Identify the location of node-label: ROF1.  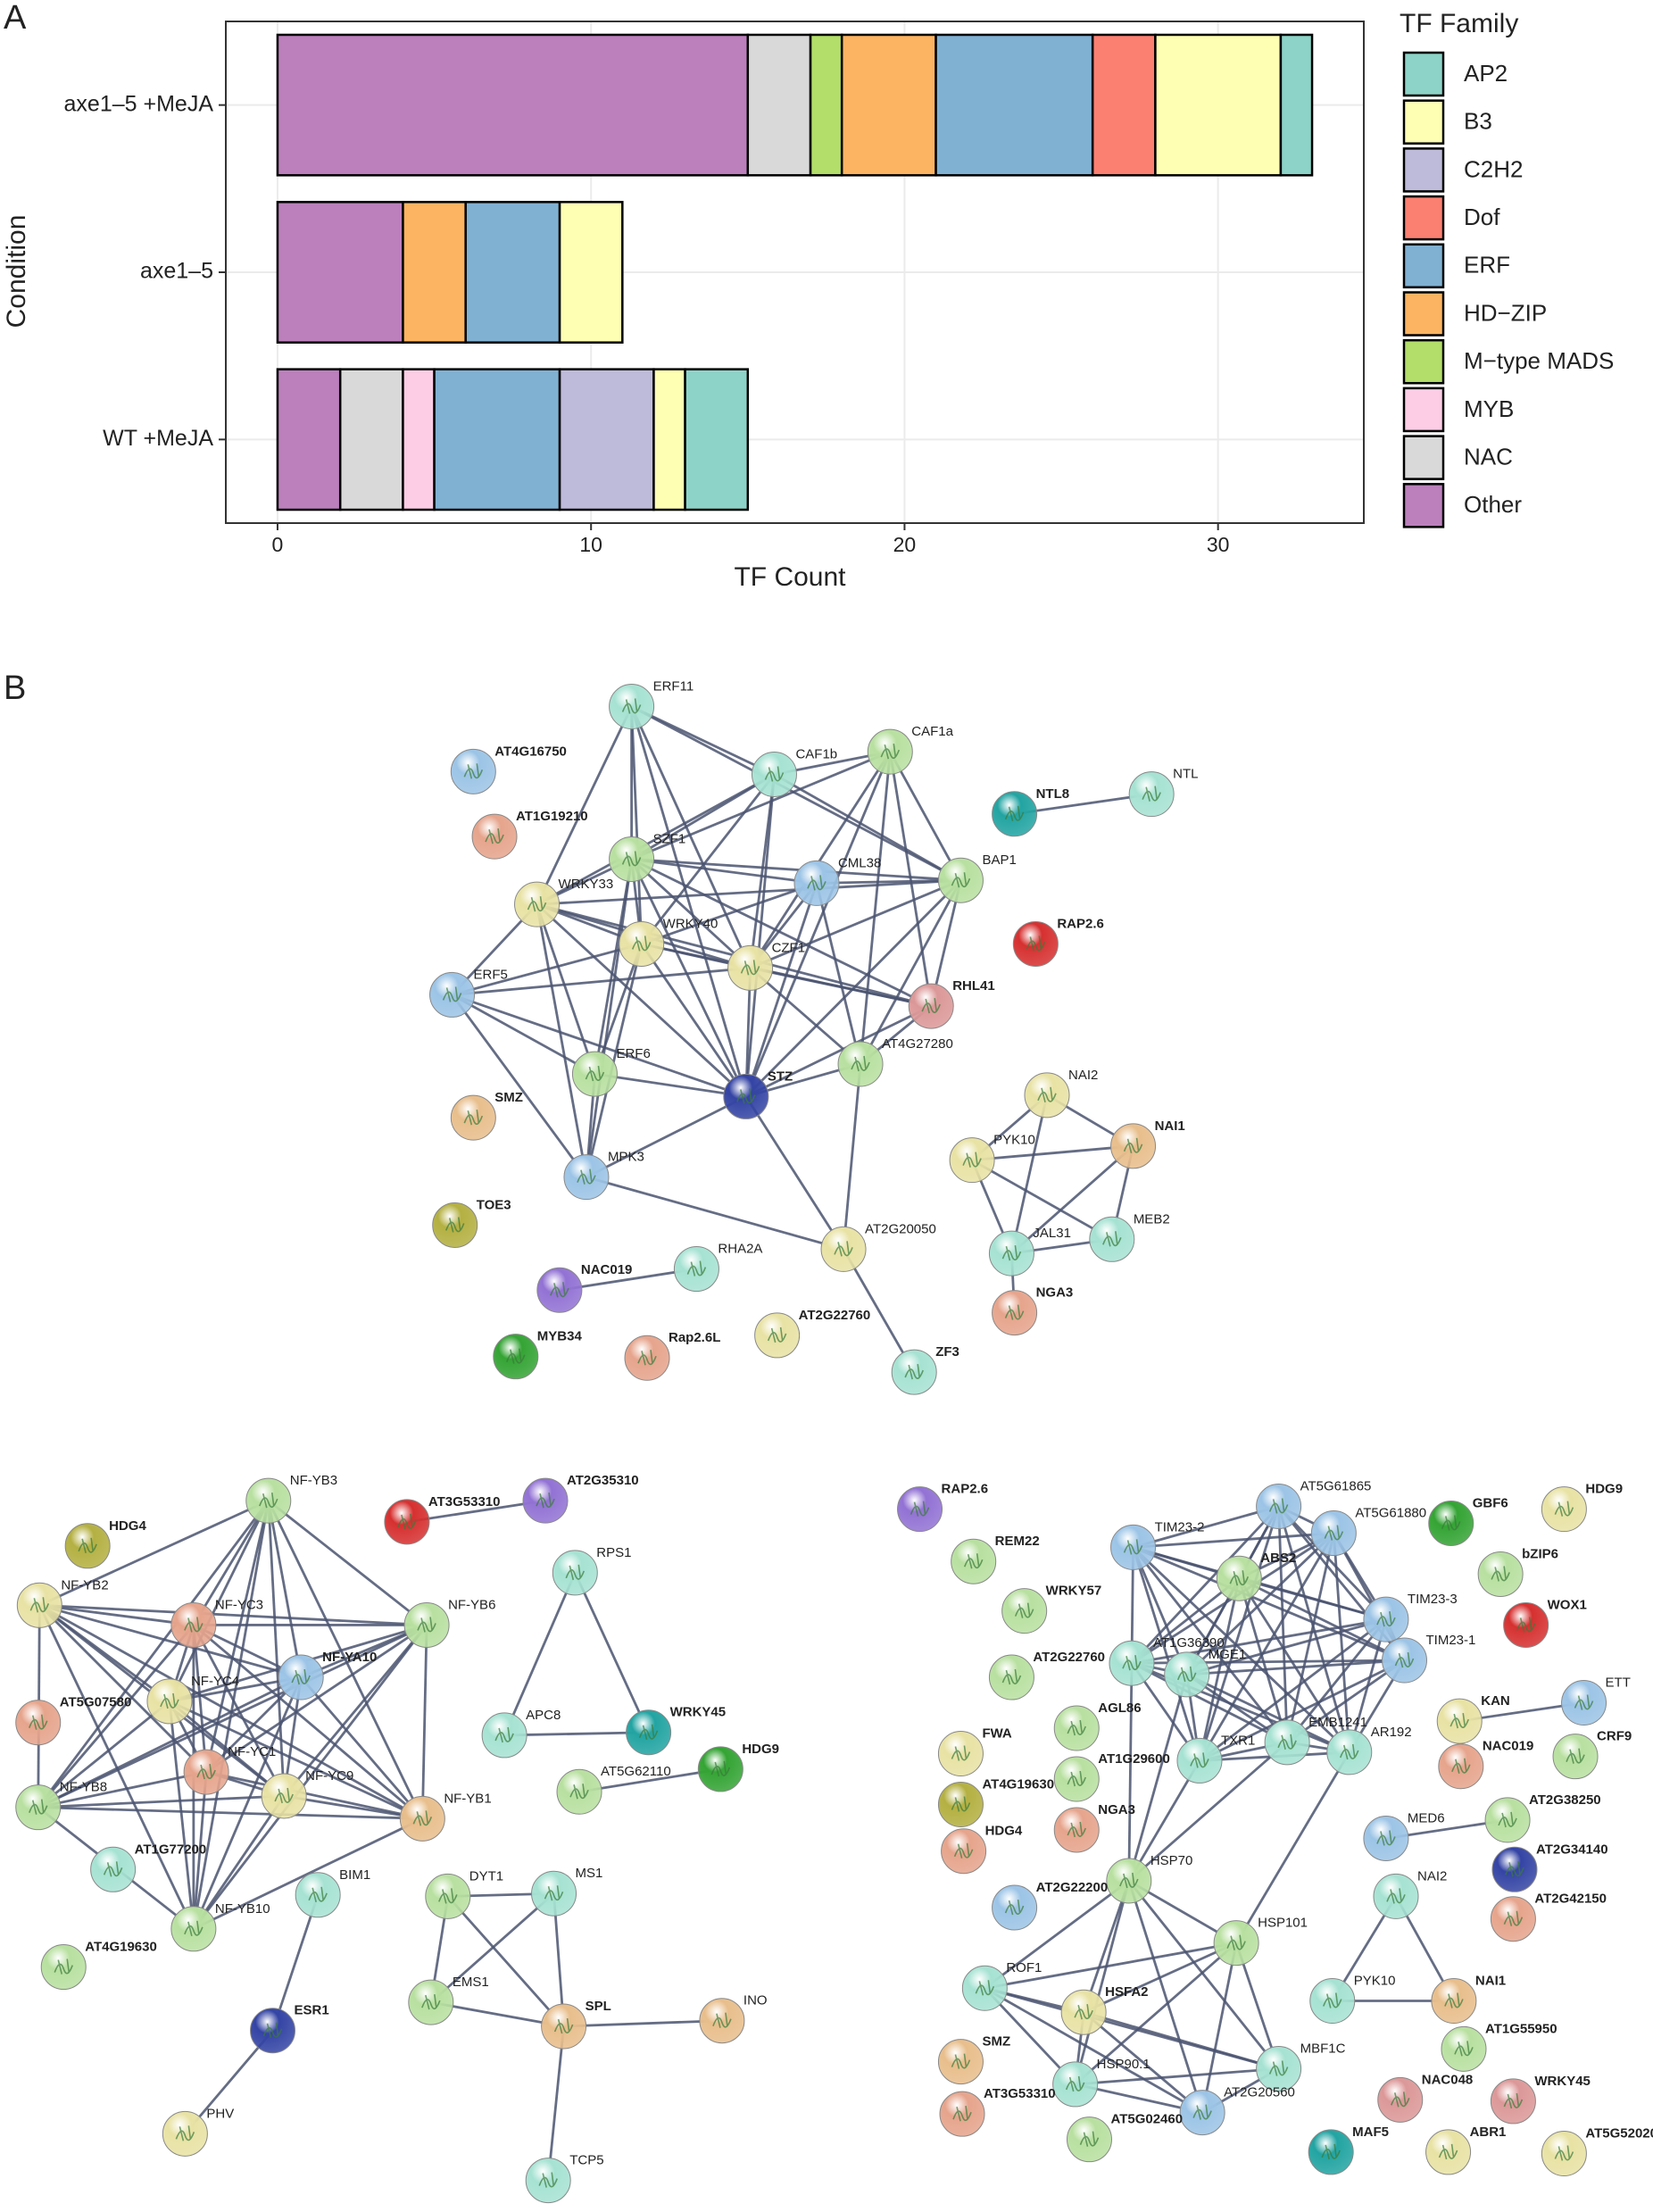
(1024, 1967).